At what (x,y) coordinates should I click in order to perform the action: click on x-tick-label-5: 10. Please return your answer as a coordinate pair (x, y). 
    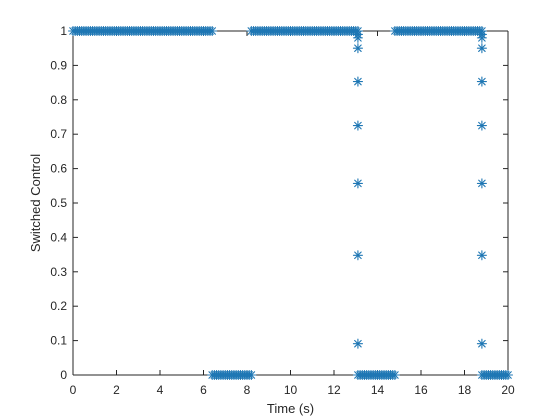
    Looking at the image, I should click on (291, 390).